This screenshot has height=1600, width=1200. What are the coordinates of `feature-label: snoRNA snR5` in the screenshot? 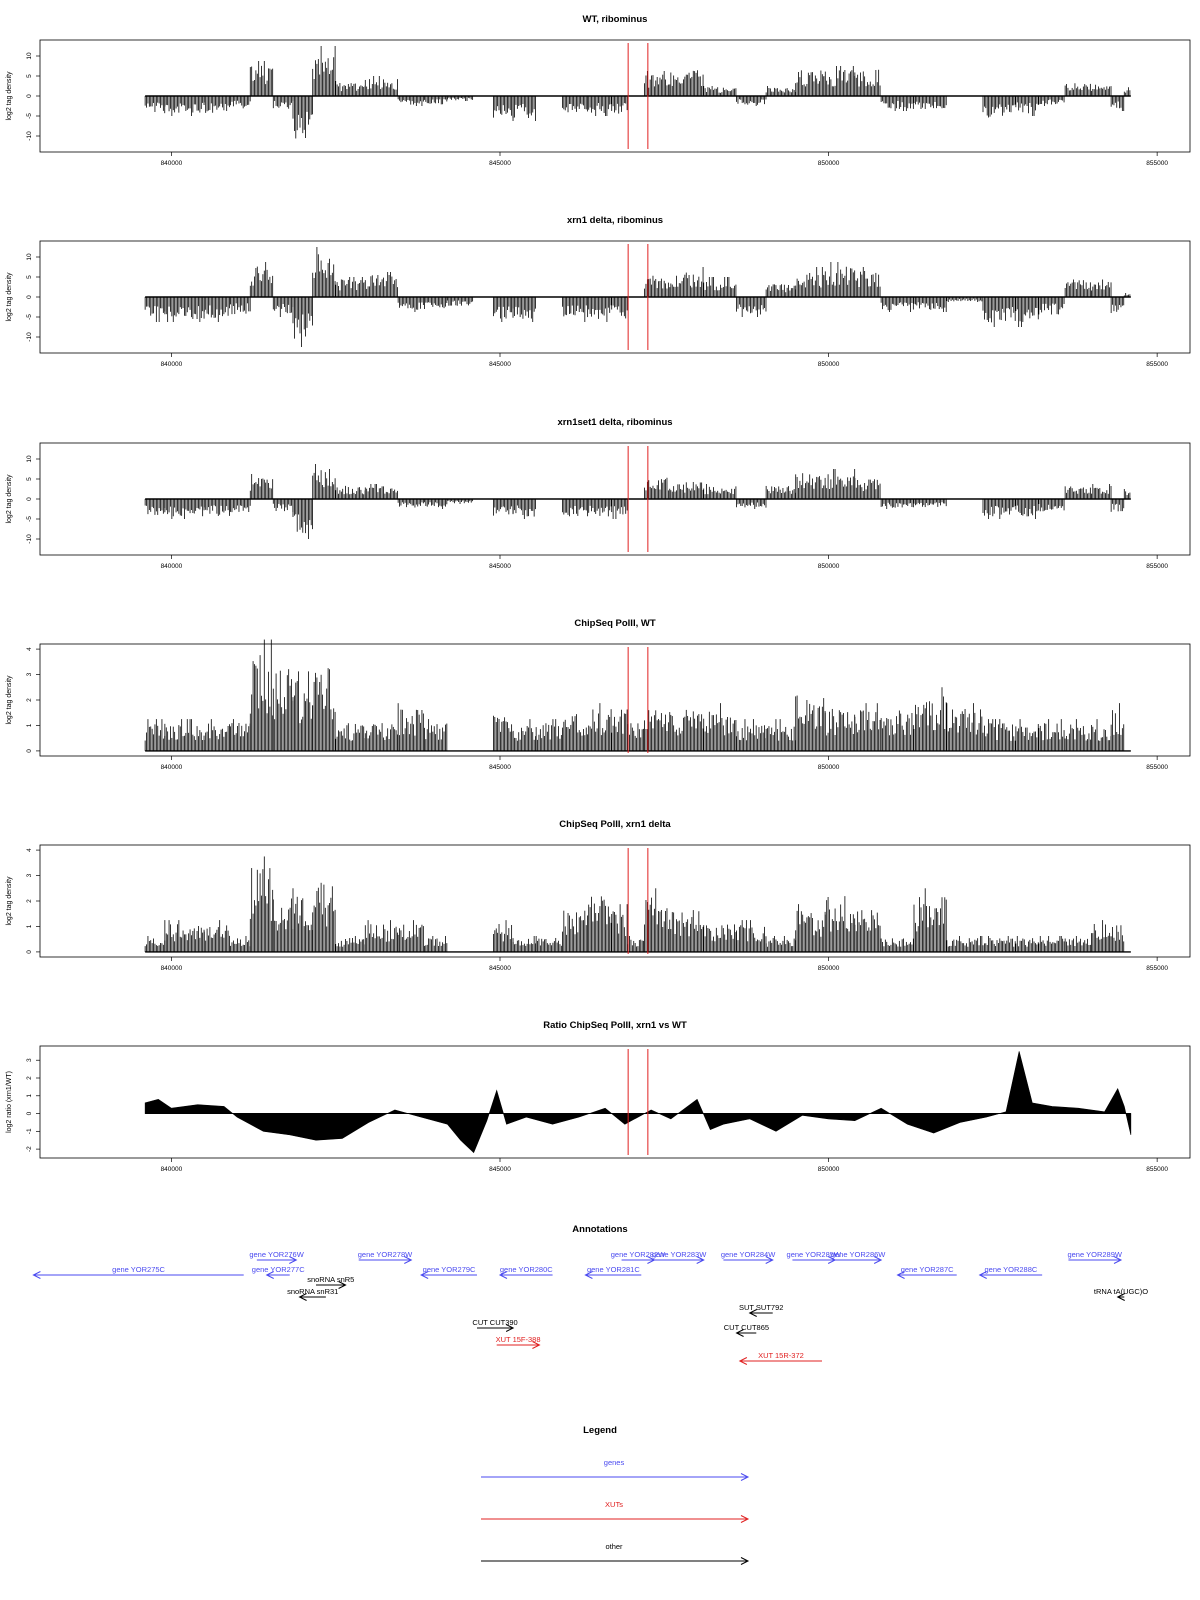 It's located at (330, 1279).